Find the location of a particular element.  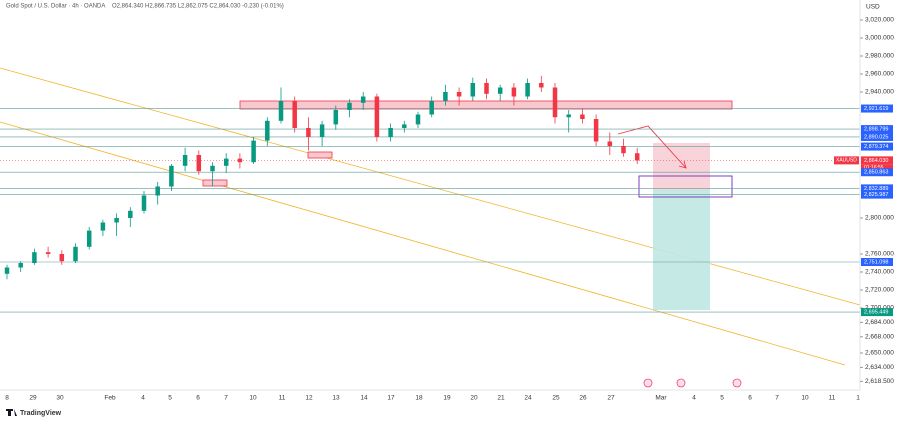

symbol-tag: XAUUSD is located at coordinates (846, 161).